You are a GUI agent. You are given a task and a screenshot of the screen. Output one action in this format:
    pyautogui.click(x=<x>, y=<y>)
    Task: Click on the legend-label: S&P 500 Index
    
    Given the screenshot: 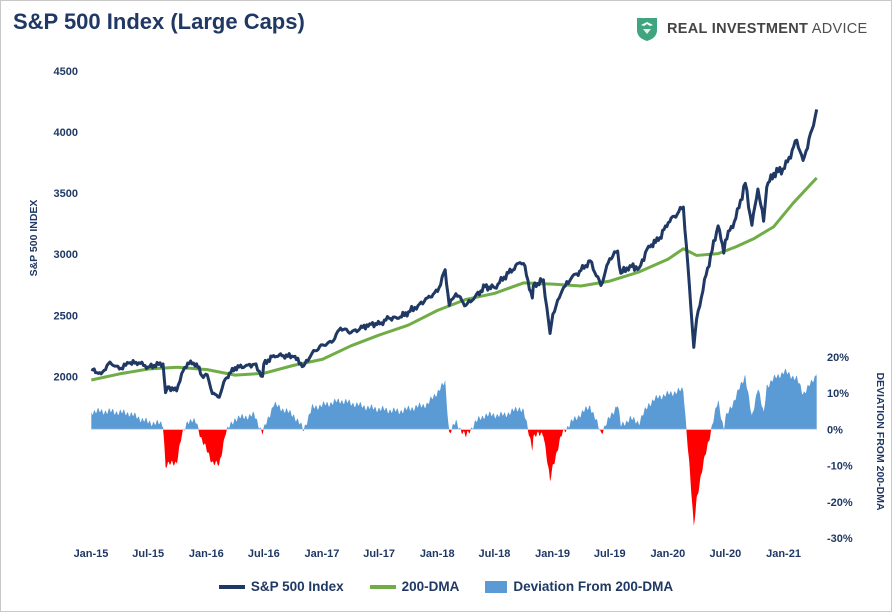 What is the action you would take?
    pyautogui.click(x=297, y=586)
    